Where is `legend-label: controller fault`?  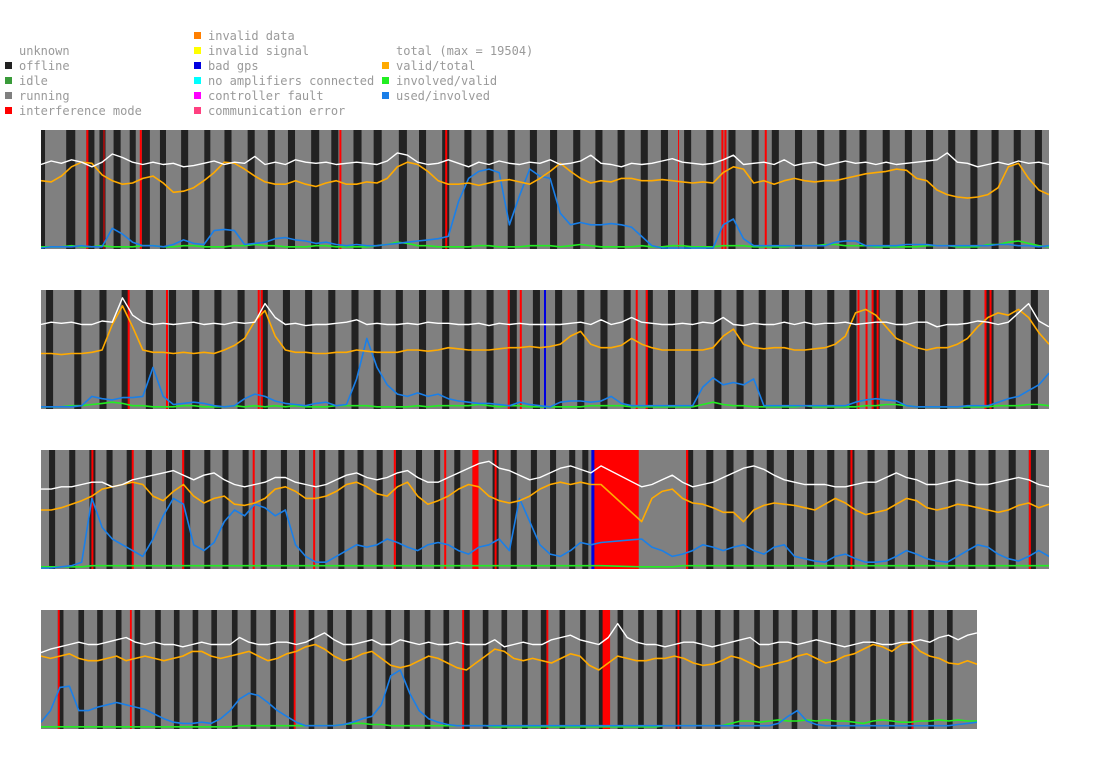 legend-label: controller fault is located at coordinates (266, 96).